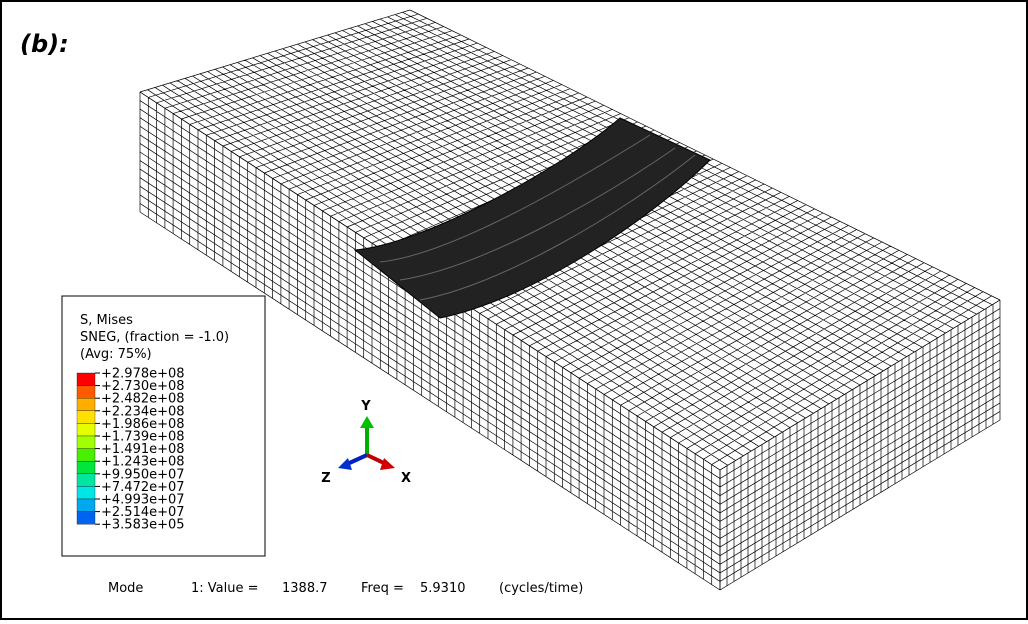 This screenshot has height=624, width=1028. Describe the element at coordinates (143, 386) in the screenshot. I see `legend-label: +2.730e+08` at that location.